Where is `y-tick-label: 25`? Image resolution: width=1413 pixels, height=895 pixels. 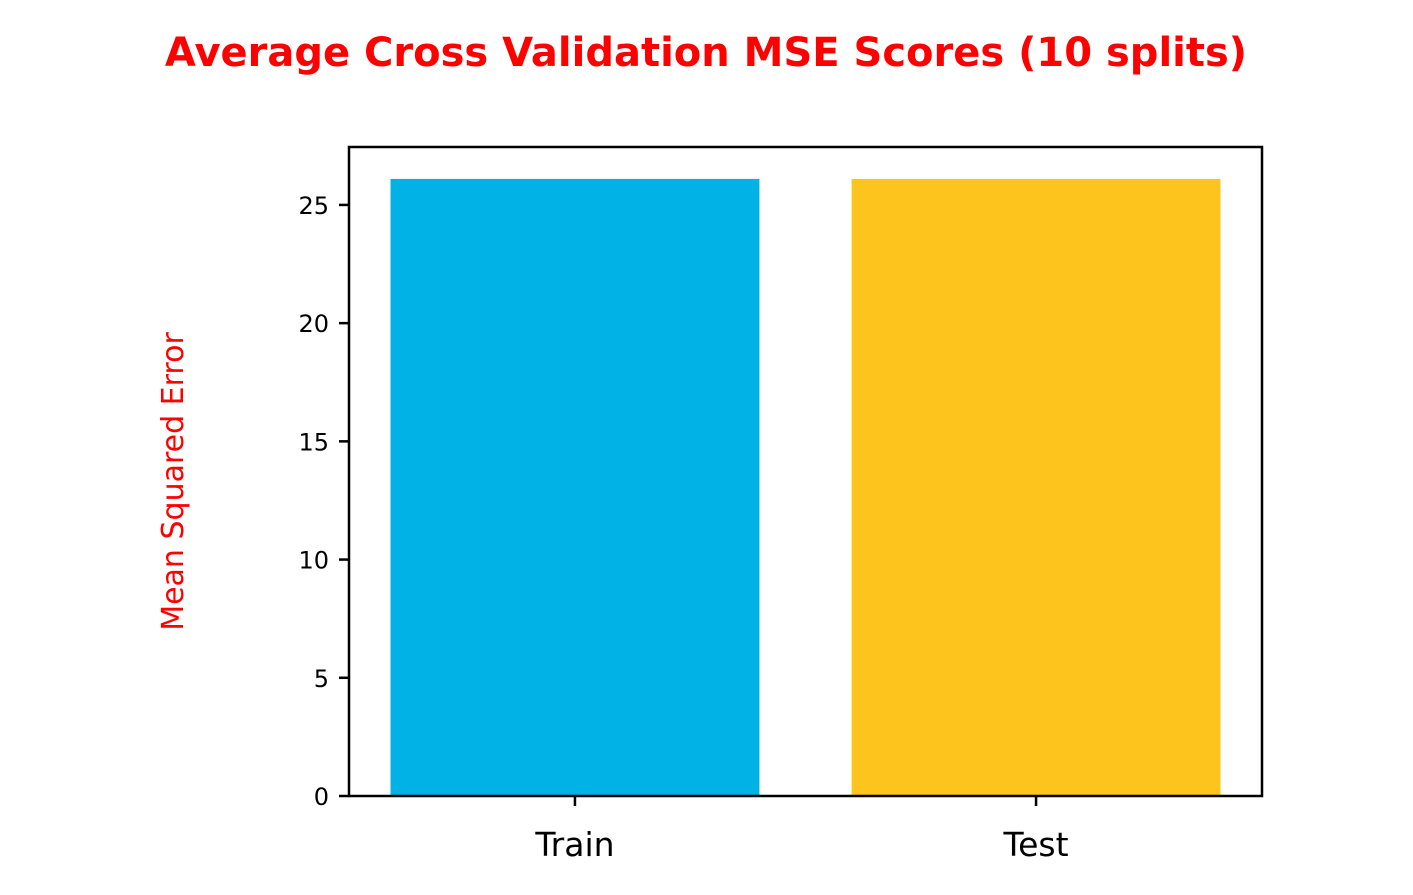 y-tick-label: 25 is located at coordinates (313, 206).